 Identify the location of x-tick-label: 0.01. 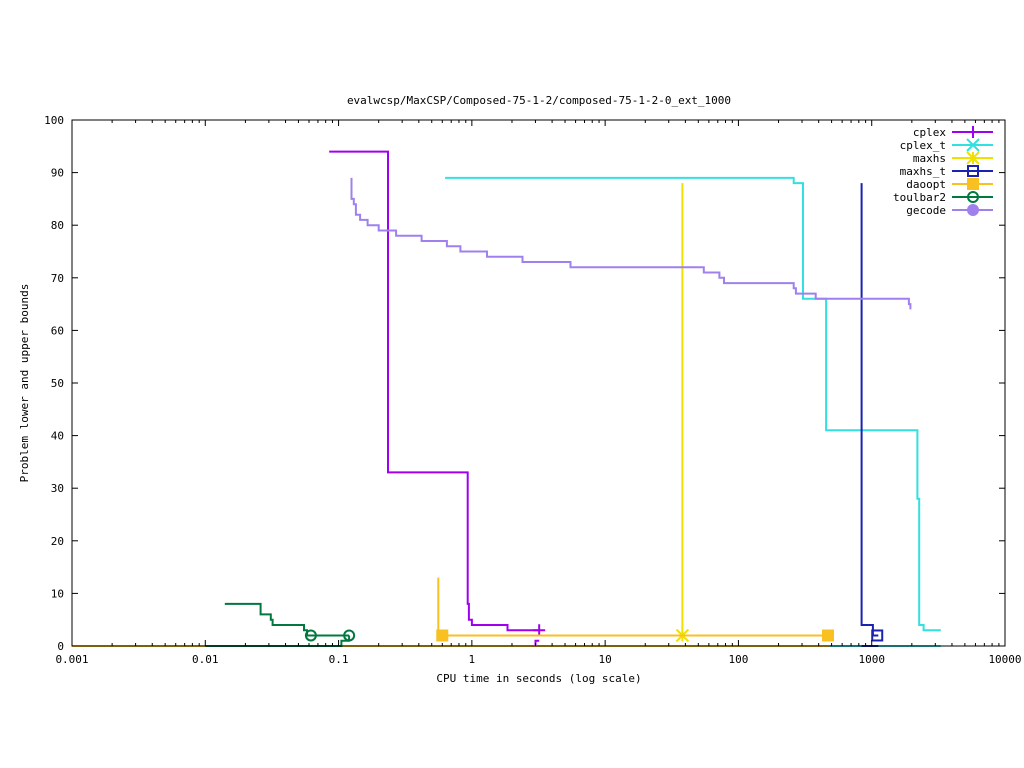
(205, 659).